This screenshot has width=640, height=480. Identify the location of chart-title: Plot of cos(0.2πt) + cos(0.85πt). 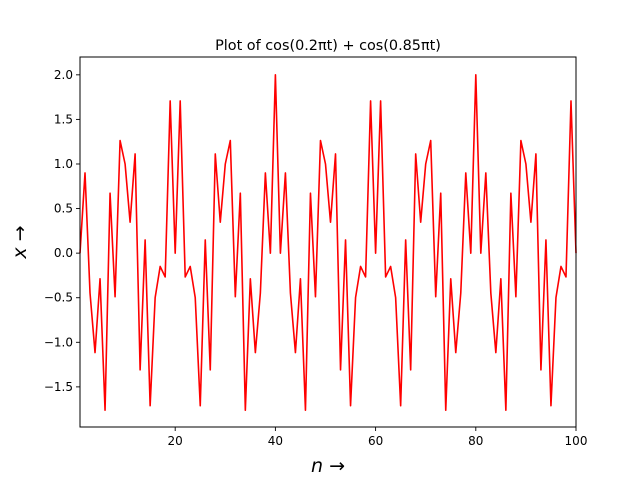
(328, 46).